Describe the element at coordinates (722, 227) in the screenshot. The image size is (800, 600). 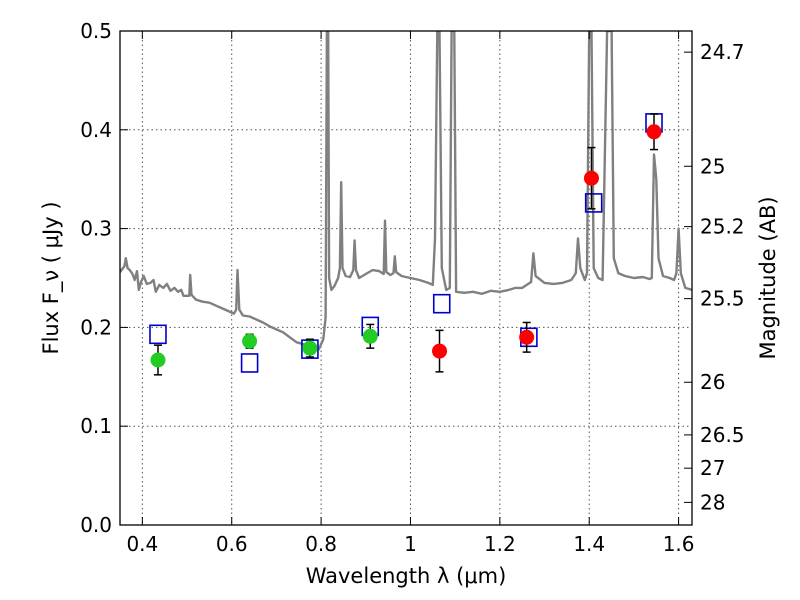
I see `mag-tick-label: 25.2` at that location.